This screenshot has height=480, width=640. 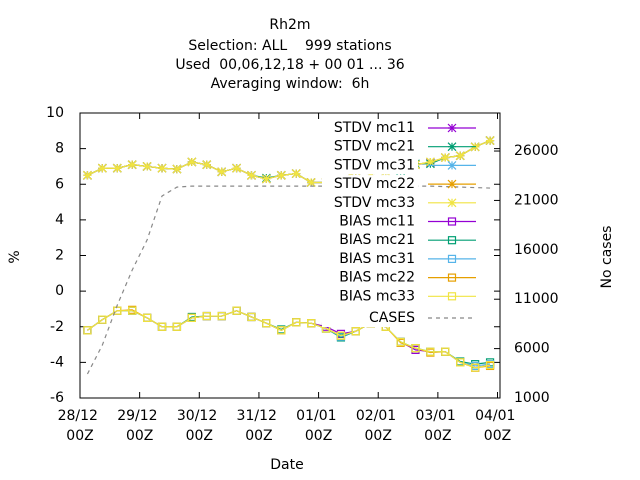 I want to click on x-axis-label: Date, so click(x=286, y=465).